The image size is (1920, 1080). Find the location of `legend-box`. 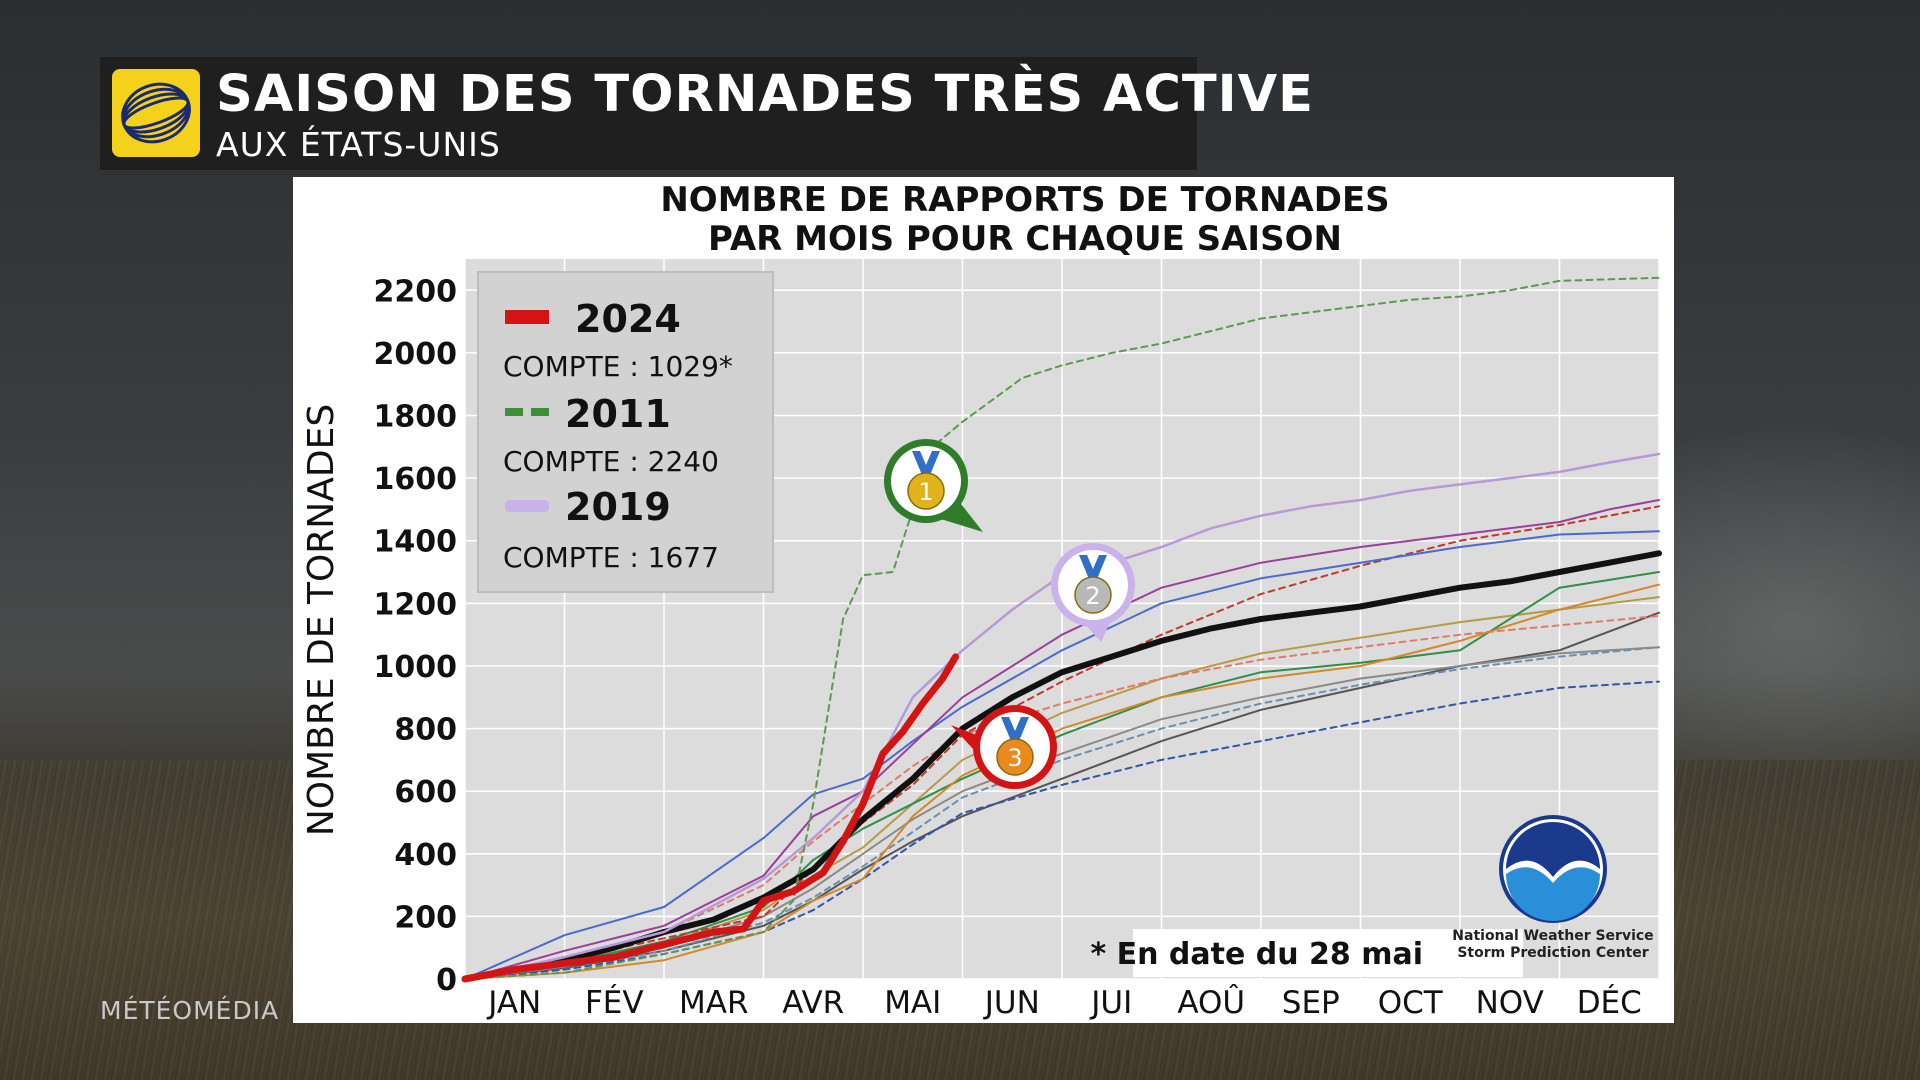

legend-box is located at coordinates (625, 432).